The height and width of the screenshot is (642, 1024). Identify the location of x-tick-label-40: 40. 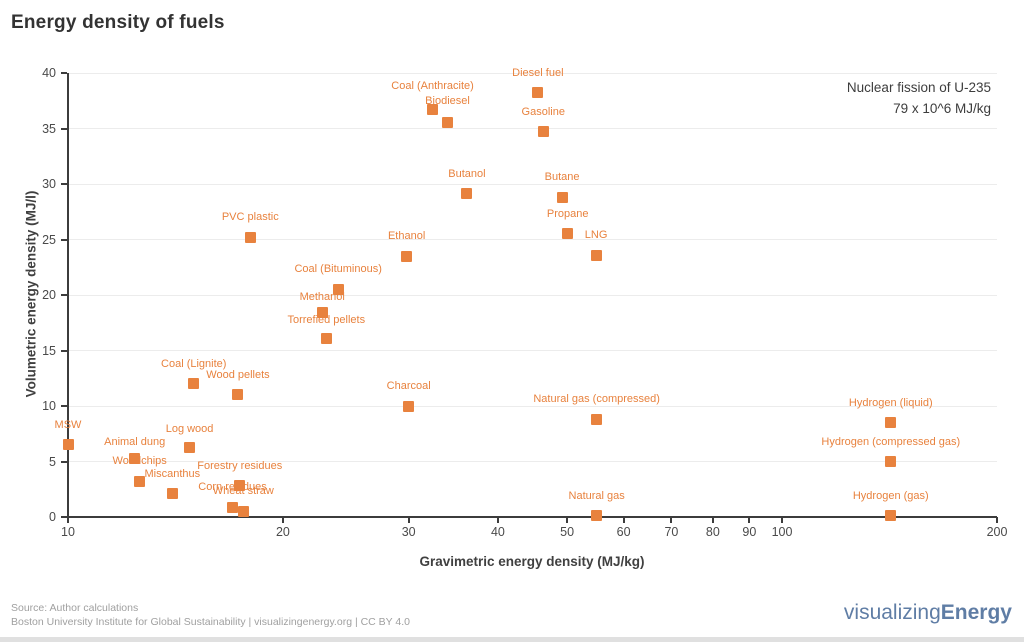
(497, 532).